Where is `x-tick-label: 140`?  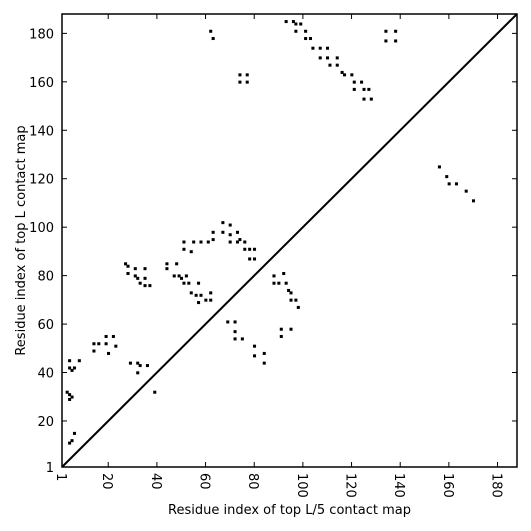
x-tick-label: 140 is located at coordinates (398, 485).